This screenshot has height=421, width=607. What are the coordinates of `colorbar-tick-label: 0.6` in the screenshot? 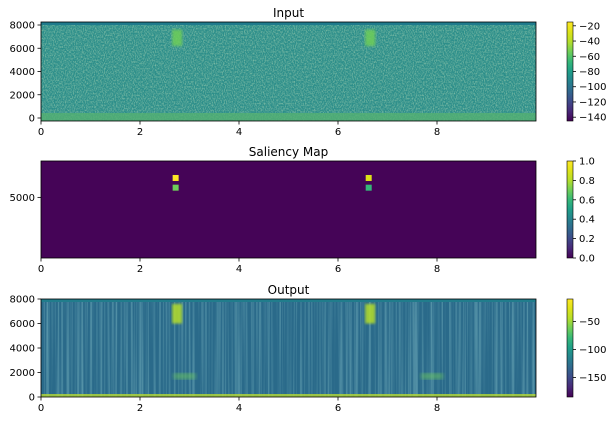 It's located at (587, 200).